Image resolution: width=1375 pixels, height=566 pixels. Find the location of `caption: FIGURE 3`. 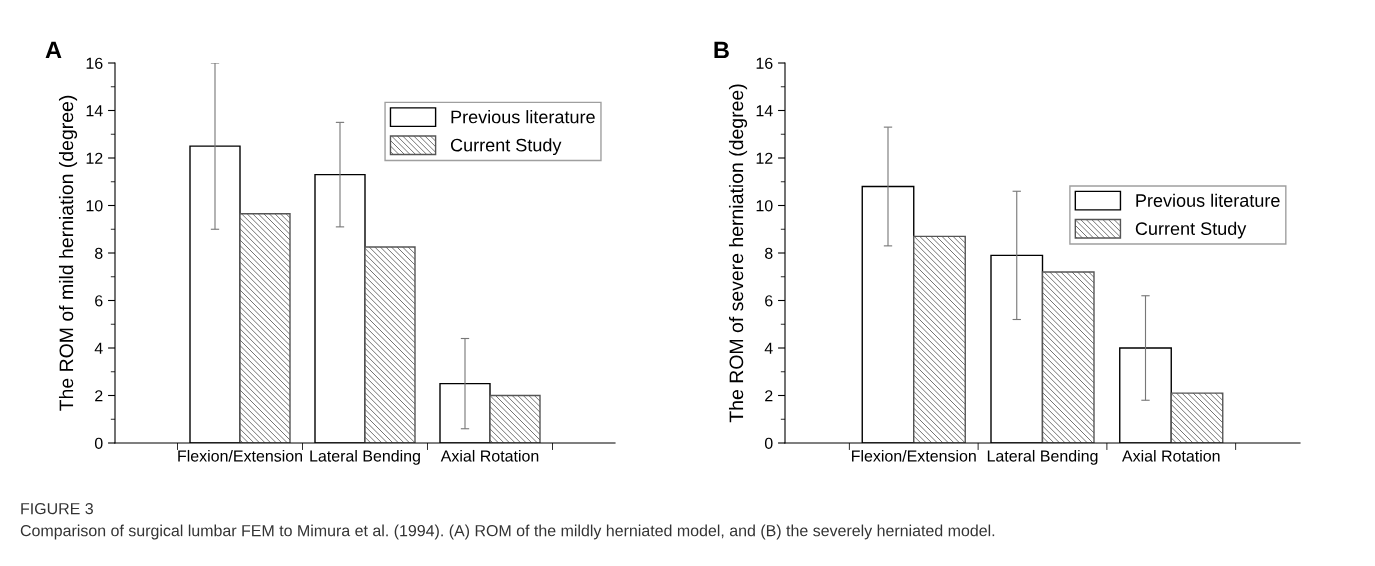

caption: FIGURE 3 is located at coordinates (57, 508).